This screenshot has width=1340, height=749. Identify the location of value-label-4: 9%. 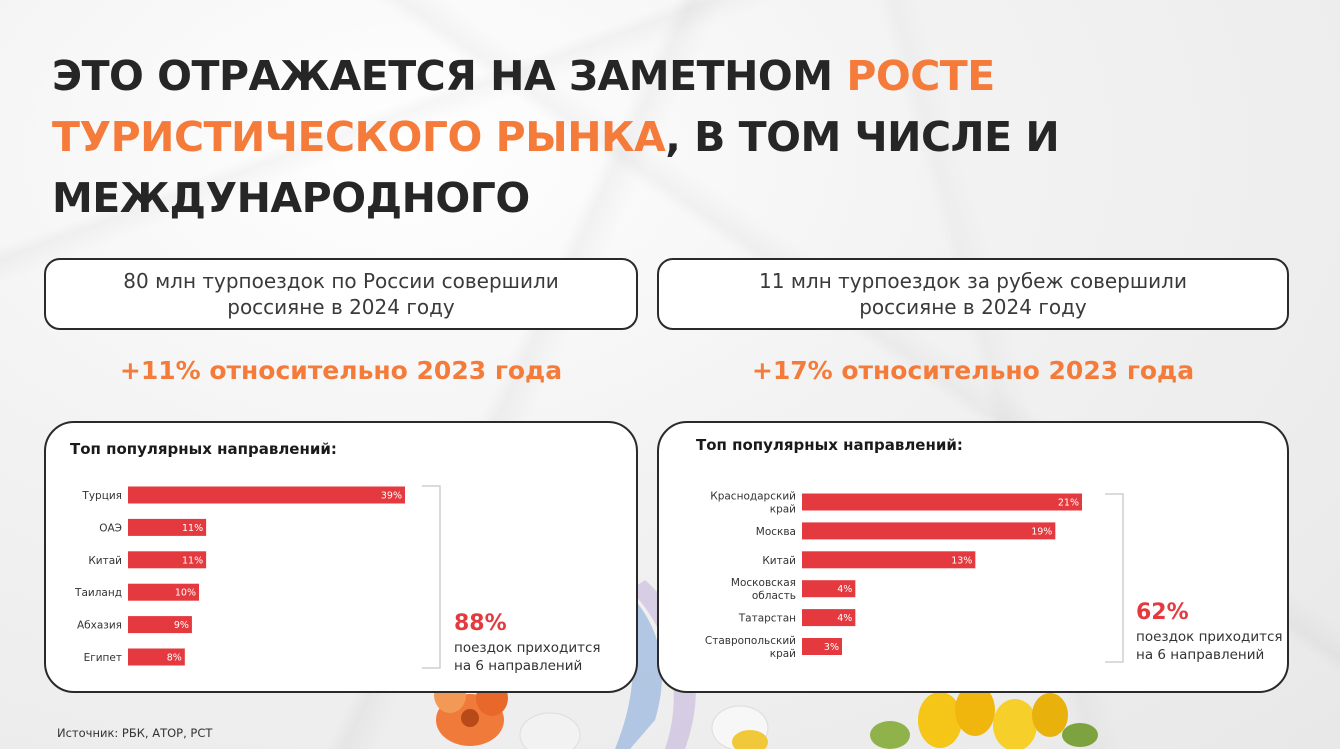
(181, 625).